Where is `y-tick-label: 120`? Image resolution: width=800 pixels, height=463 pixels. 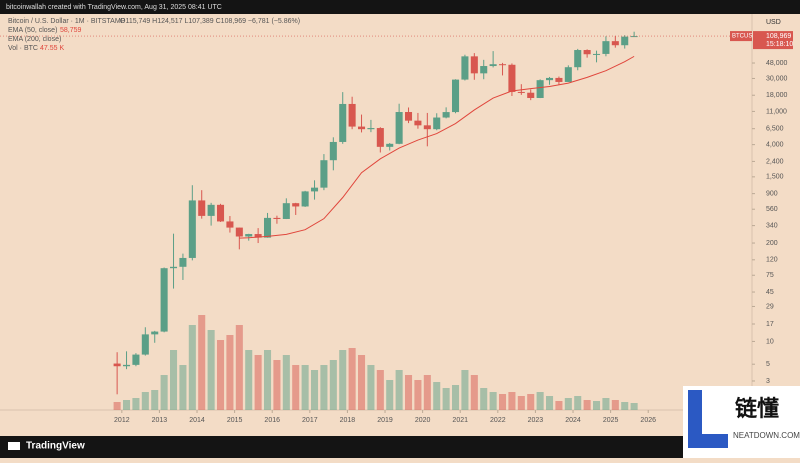 y-tick-label: 120 is located at coordinates (772, 260).